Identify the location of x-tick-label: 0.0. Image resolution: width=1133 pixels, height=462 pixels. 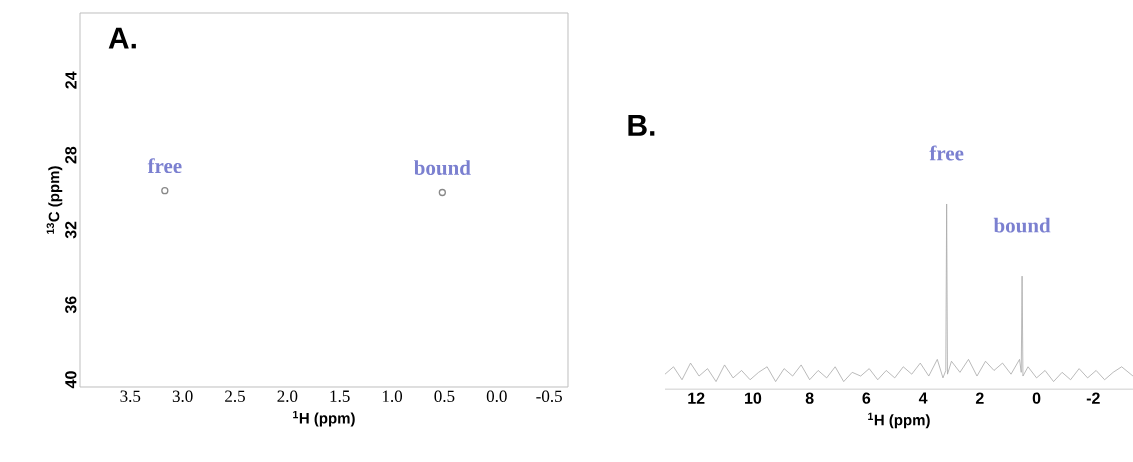
(496, 396).